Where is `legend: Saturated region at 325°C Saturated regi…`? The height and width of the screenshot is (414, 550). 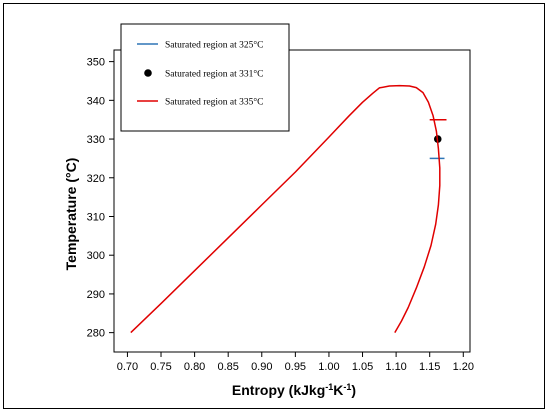
legend: Saturated region at 325°C Saturated regi… is located at coordinates (205, 77).